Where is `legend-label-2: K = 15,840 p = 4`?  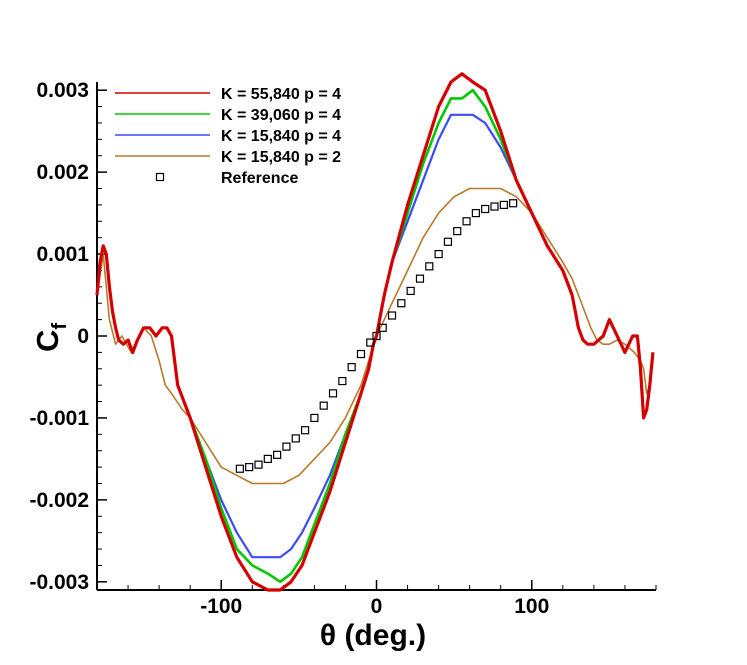
legend-label-2: K = 15,840 p = 4 is located at coordinates (281, 136).